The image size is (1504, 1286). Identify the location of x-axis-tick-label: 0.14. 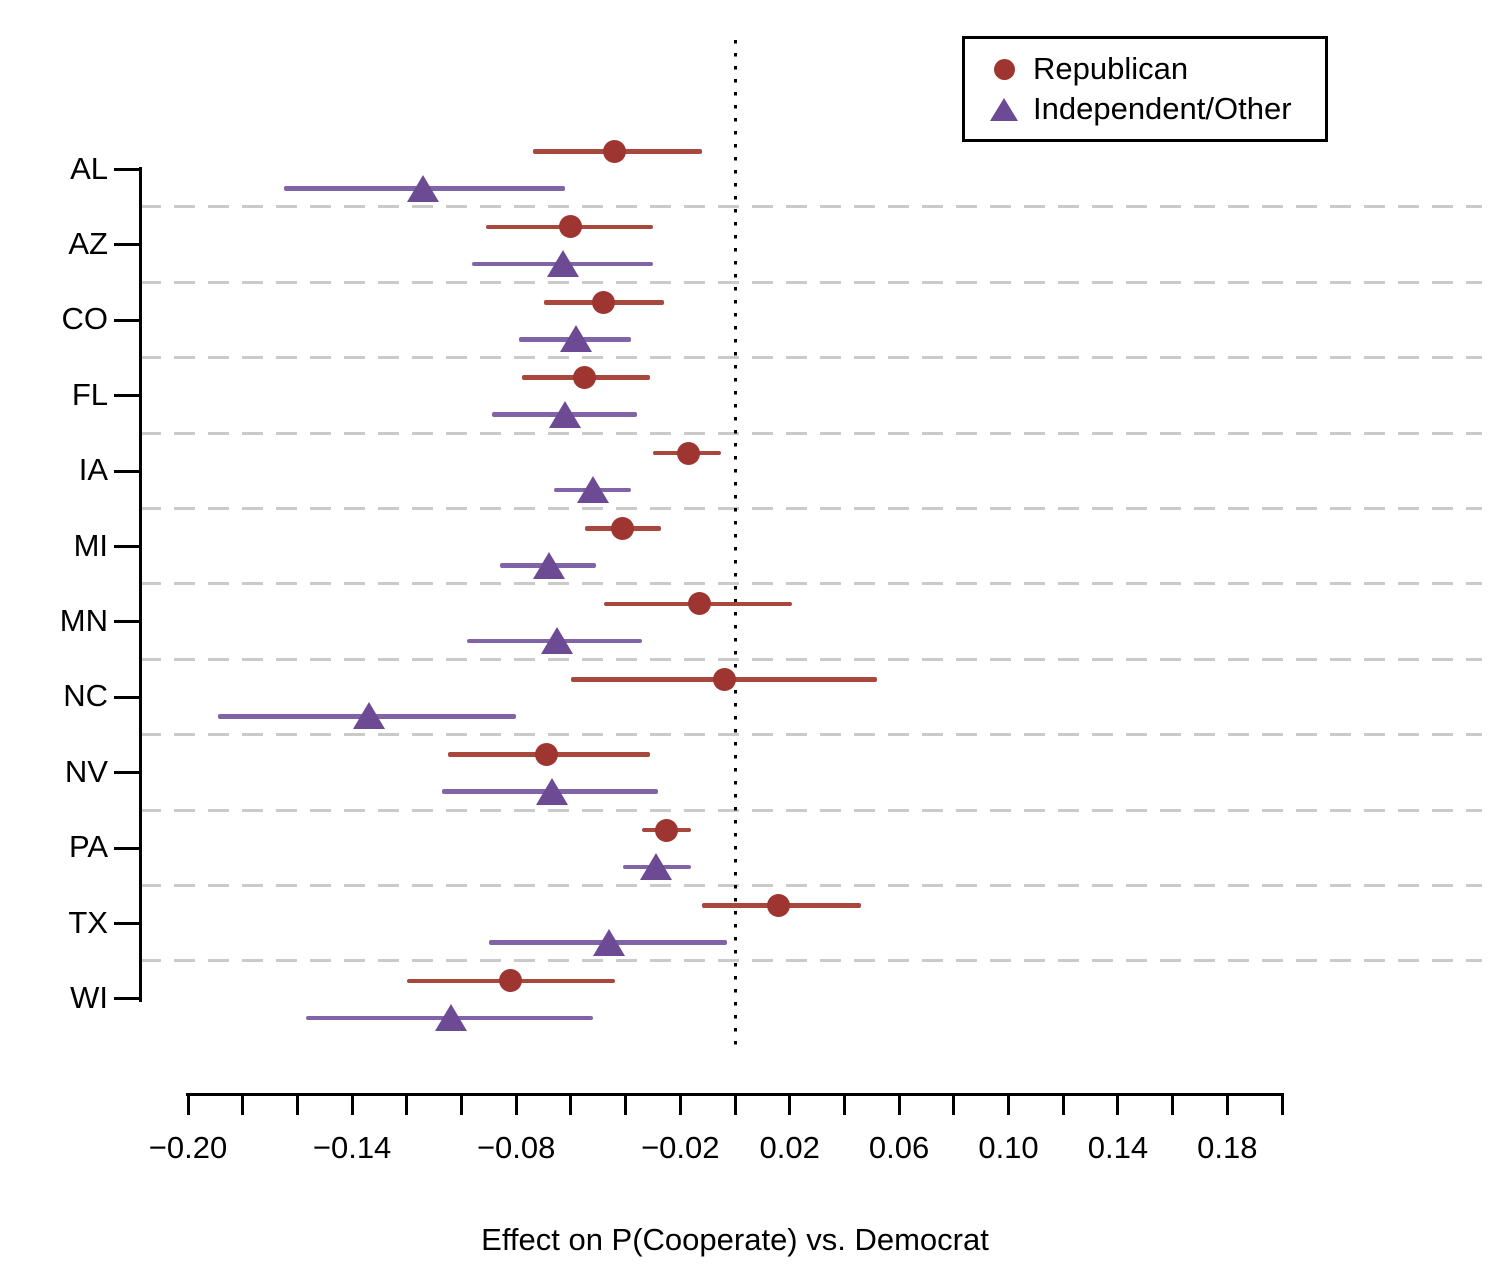
(1118, 1147).